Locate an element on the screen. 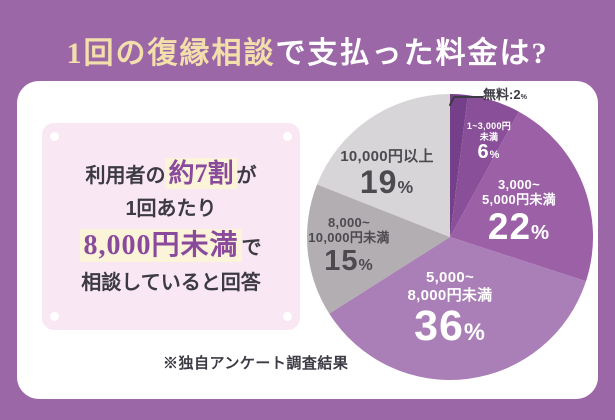 The image size is (615, 420). slice-category: 1~3,000円 is located at coordinates (489, 126).